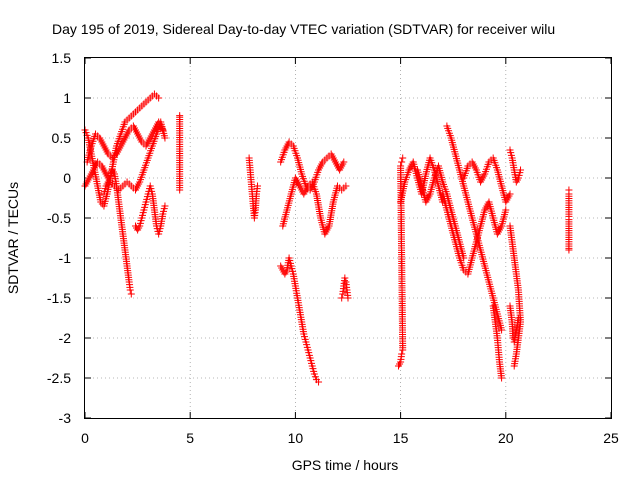 This screenshot has height=480, width=640. I want to click on y-tick-label: 0, so click(67, 178).